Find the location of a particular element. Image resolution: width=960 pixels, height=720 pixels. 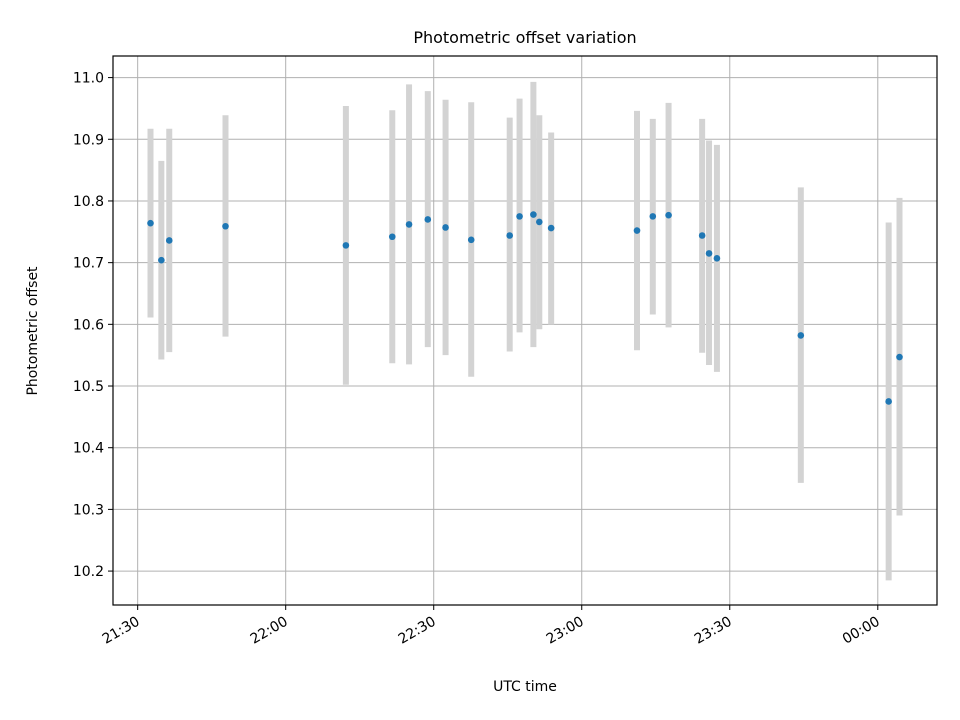

y-axis-ticks: 10.2 10.3 10.4 10.5 10.6 10.7 10.8 10.9 11.0 is located at coordinates (93, 325).